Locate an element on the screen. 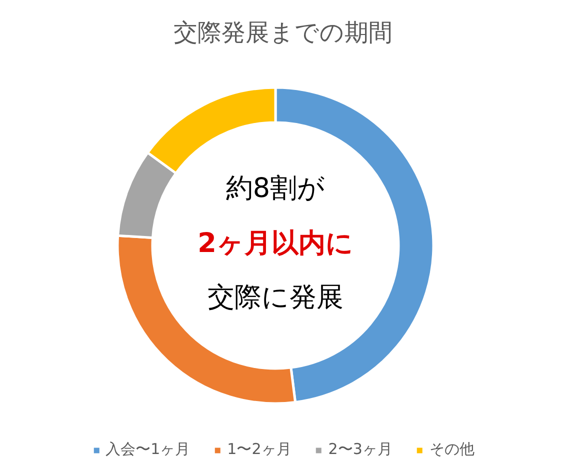 Image resolution: width=565 pixels, height=469 pixels. chart-title: 交際発展までの期間 is located at coordinates (283, 32).